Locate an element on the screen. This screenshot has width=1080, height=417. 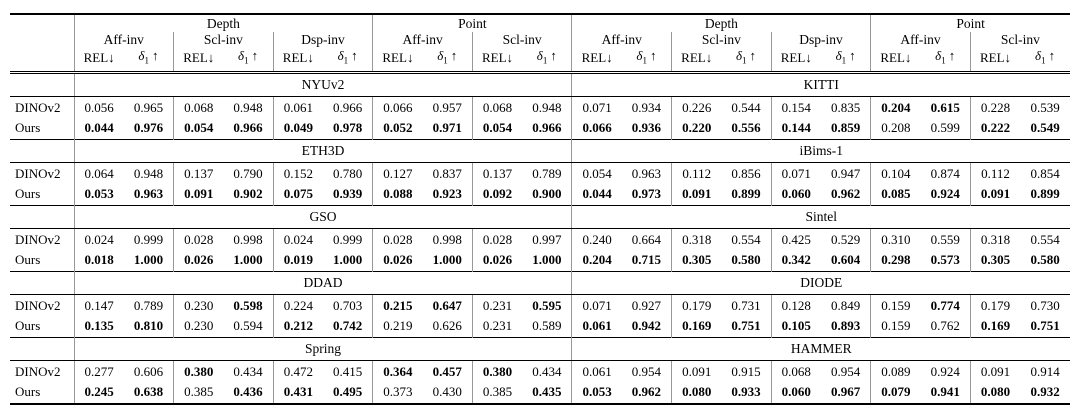
value-cell: 0.026 is located at coordinates (198, 260).